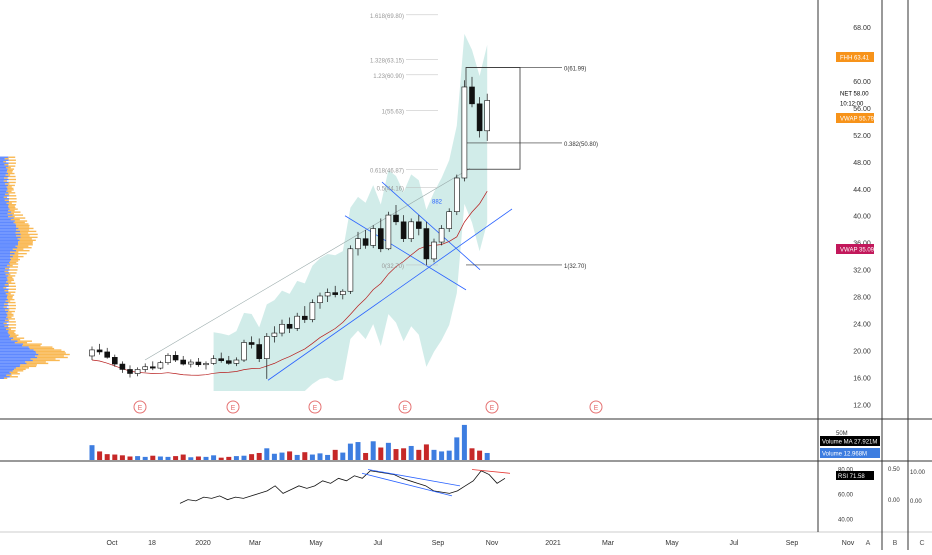  I want to click on level-label: 0(61.99), so click(575, 69).